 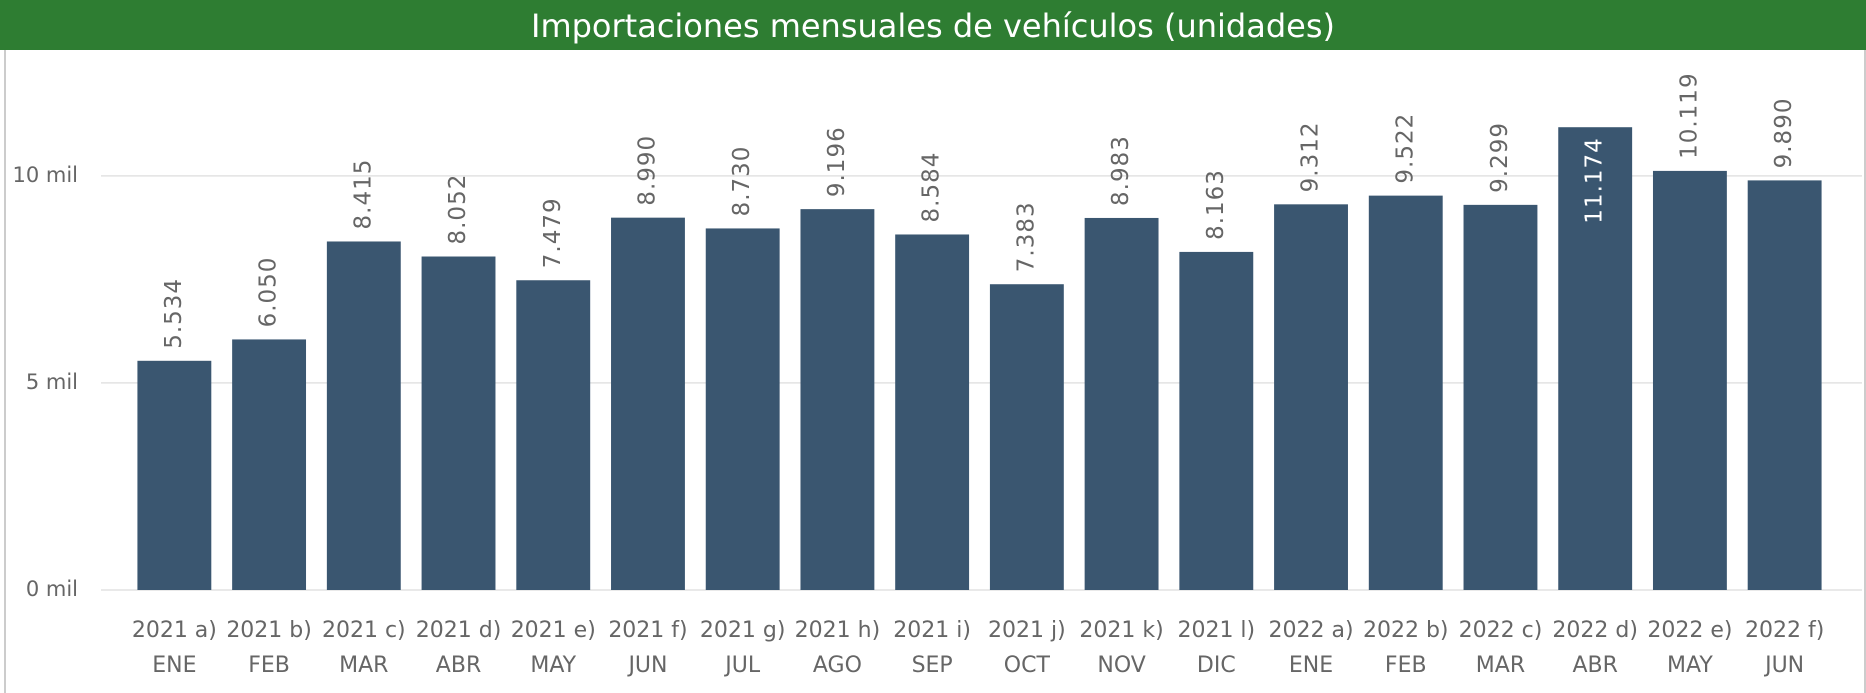 I want to click on value-label: 8.052, so click(x=458, y=209).